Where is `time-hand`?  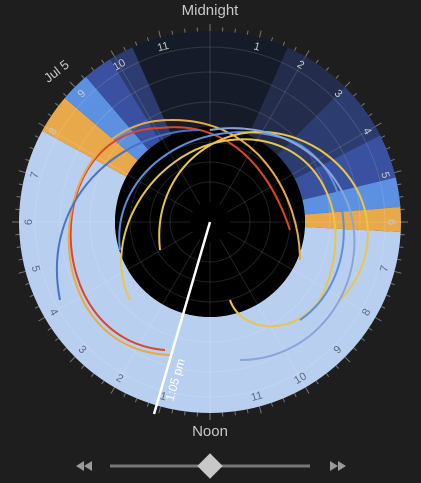
time-hand is located at coordinates (182, 318).